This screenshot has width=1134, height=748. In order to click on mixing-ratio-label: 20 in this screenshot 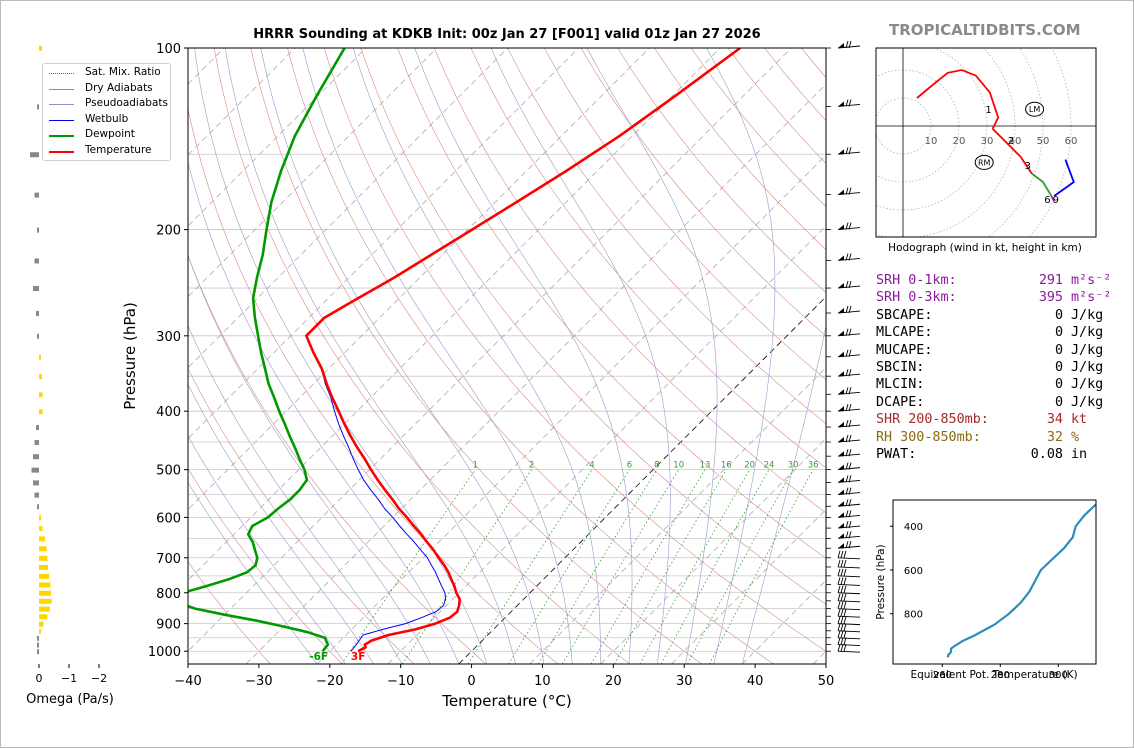, I will do `click(749, 466)`.